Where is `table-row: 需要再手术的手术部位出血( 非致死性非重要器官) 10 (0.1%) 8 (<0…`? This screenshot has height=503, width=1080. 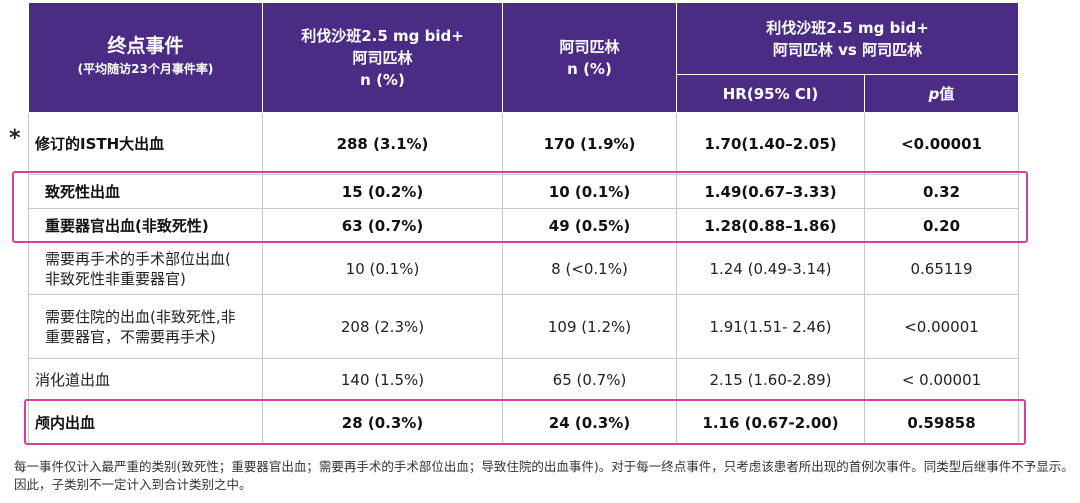 table-row: 需要再手术的手术部位出血( 非致死性非重要器官) 10 (0.1%) 8 (<0… is located at coordinates (524, 268).